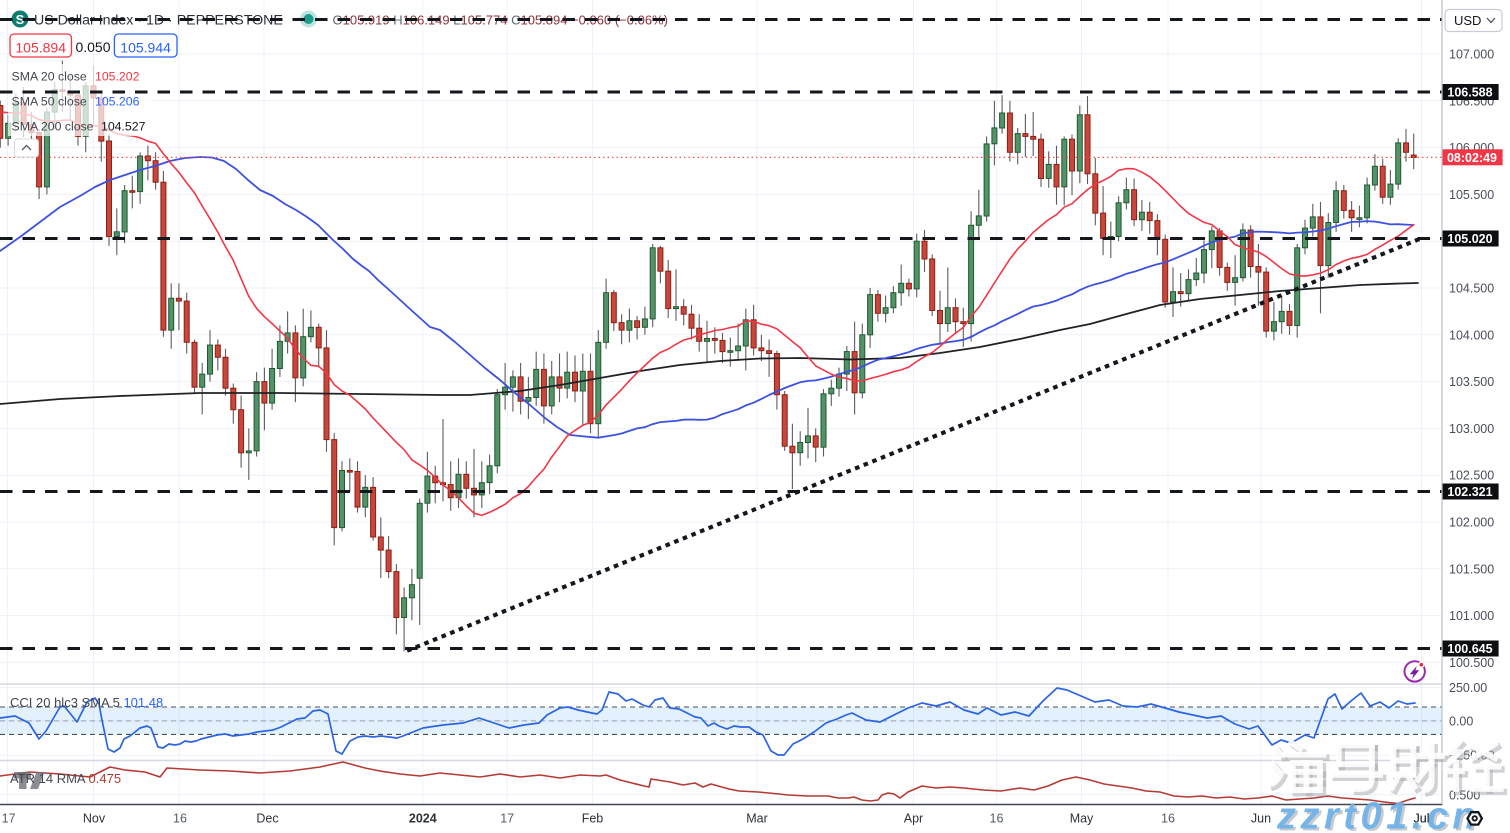  Describe the element at coordinates (1082, 819) in the screenshot. I see `svg-text: May` at that location.